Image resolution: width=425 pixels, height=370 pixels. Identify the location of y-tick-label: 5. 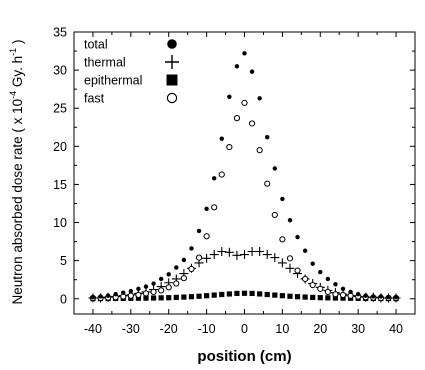
(63, 261).